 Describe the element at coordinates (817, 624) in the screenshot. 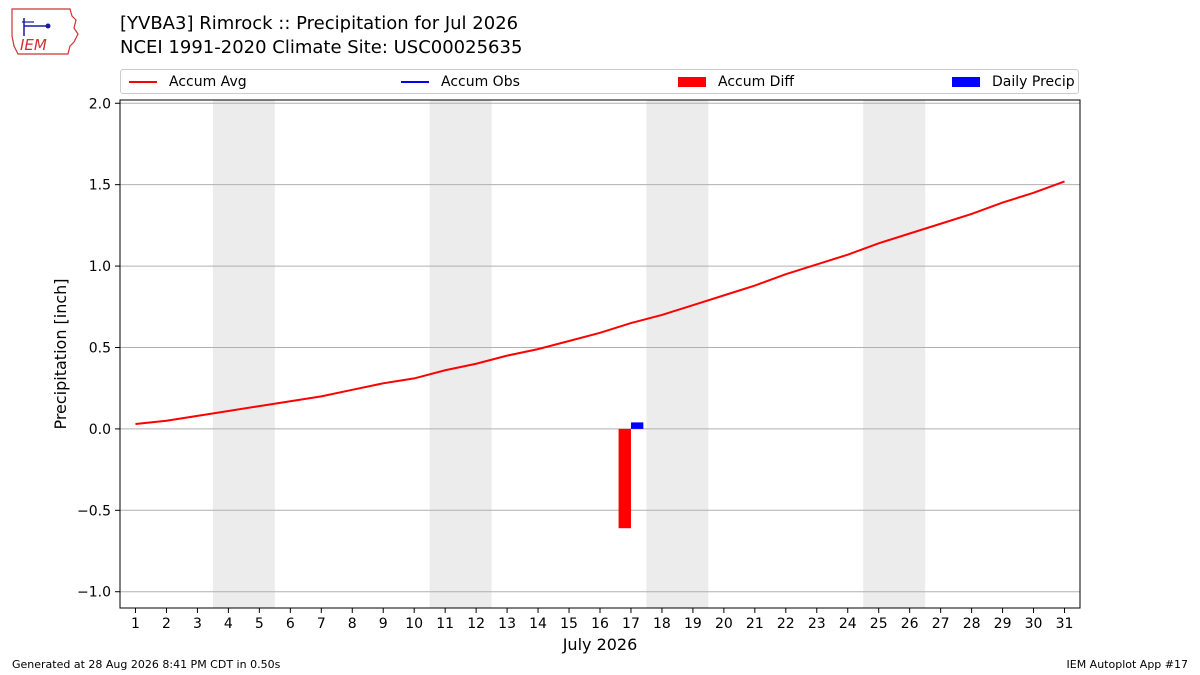

I see `x-tick-label-22: 23` at that location.